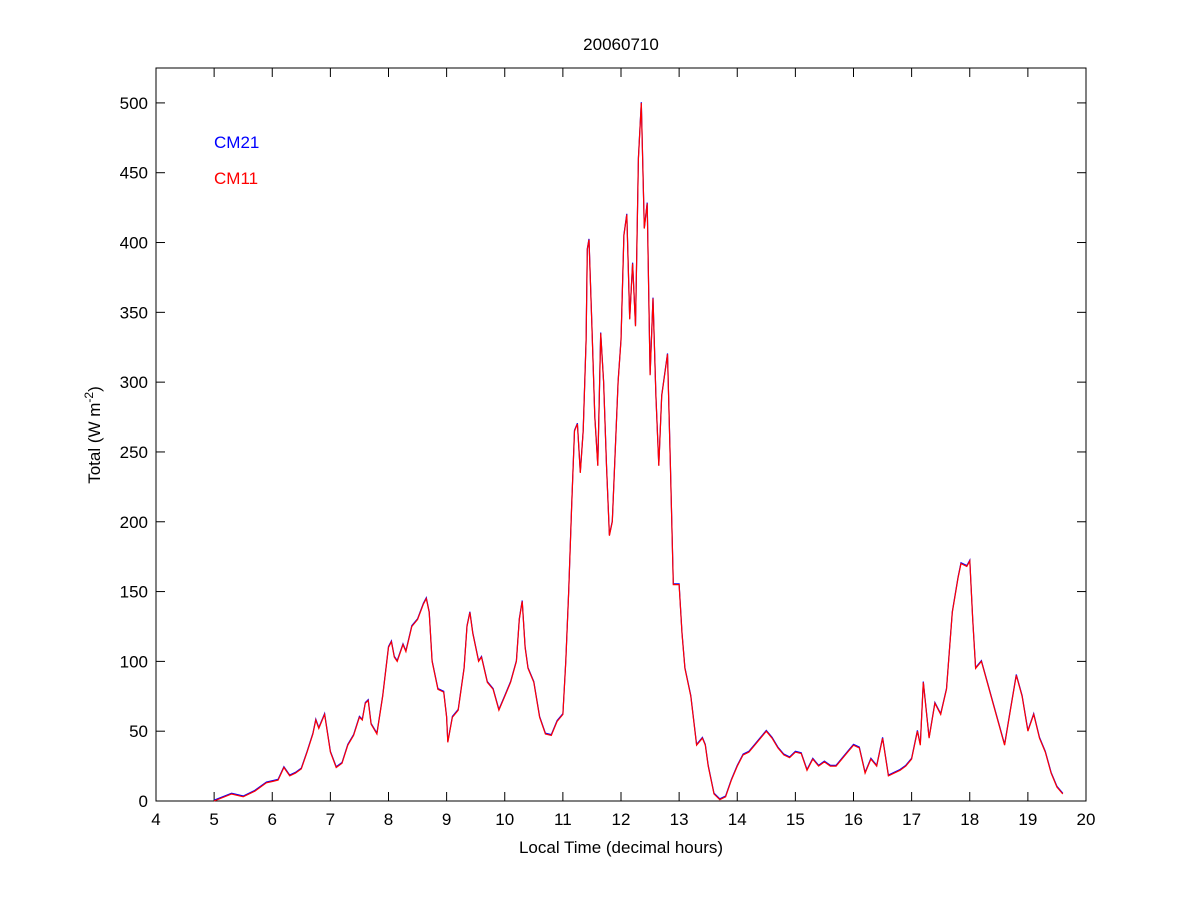 The image size is (1200, 900). I want to click on x-tick-label: 15, so click(795, 819).